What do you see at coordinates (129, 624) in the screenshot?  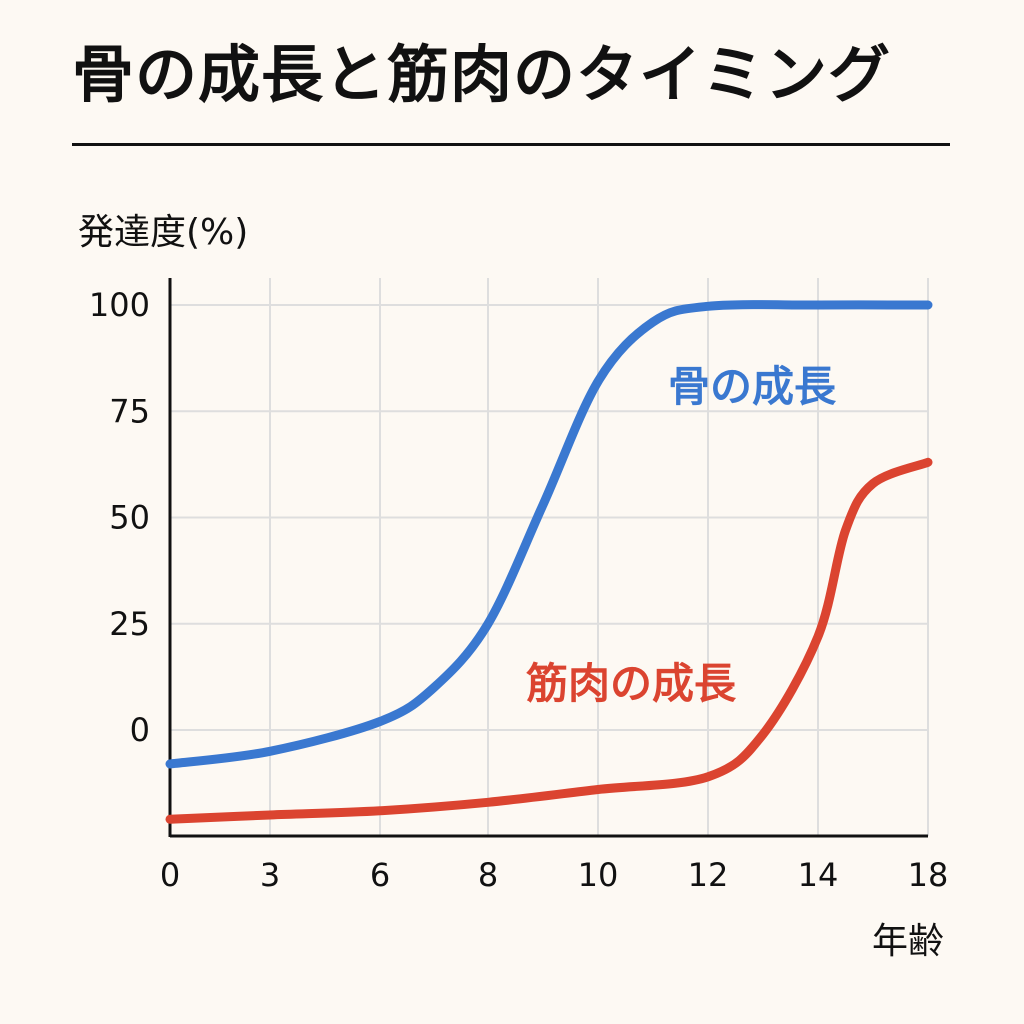 I see `y-tick-label: 25` at bounding box center [129, 624].